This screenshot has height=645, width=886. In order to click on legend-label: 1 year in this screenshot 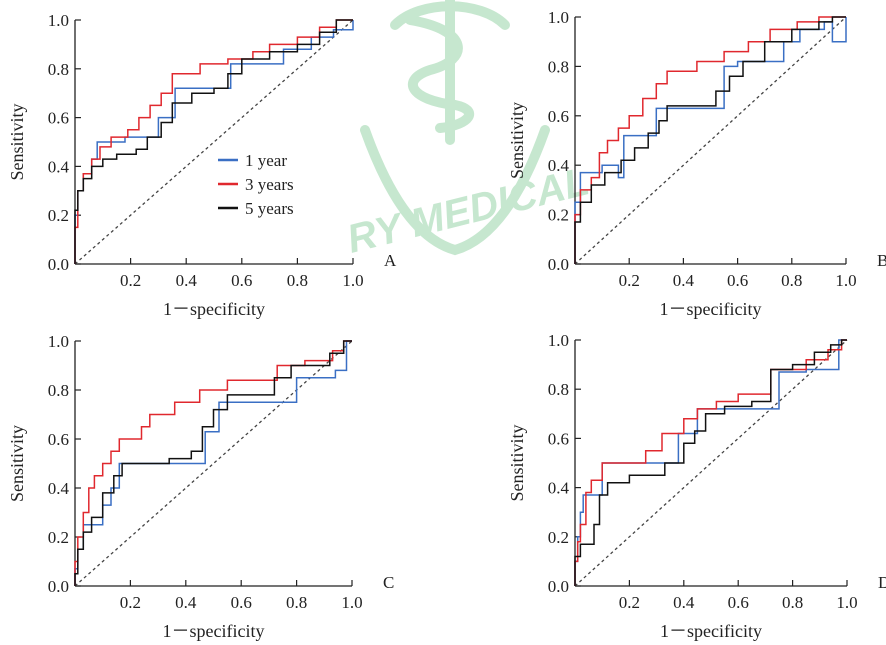, I will do `click(266, 160)`.